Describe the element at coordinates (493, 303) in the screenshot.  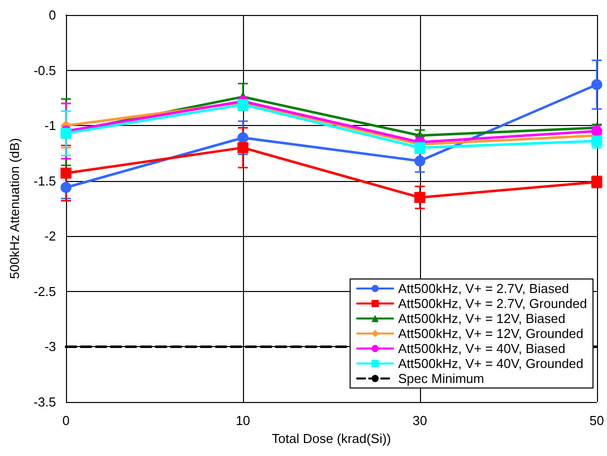
I see `legend-label: Att500kHz, V+ = 2.7V, Grounded` at that location.